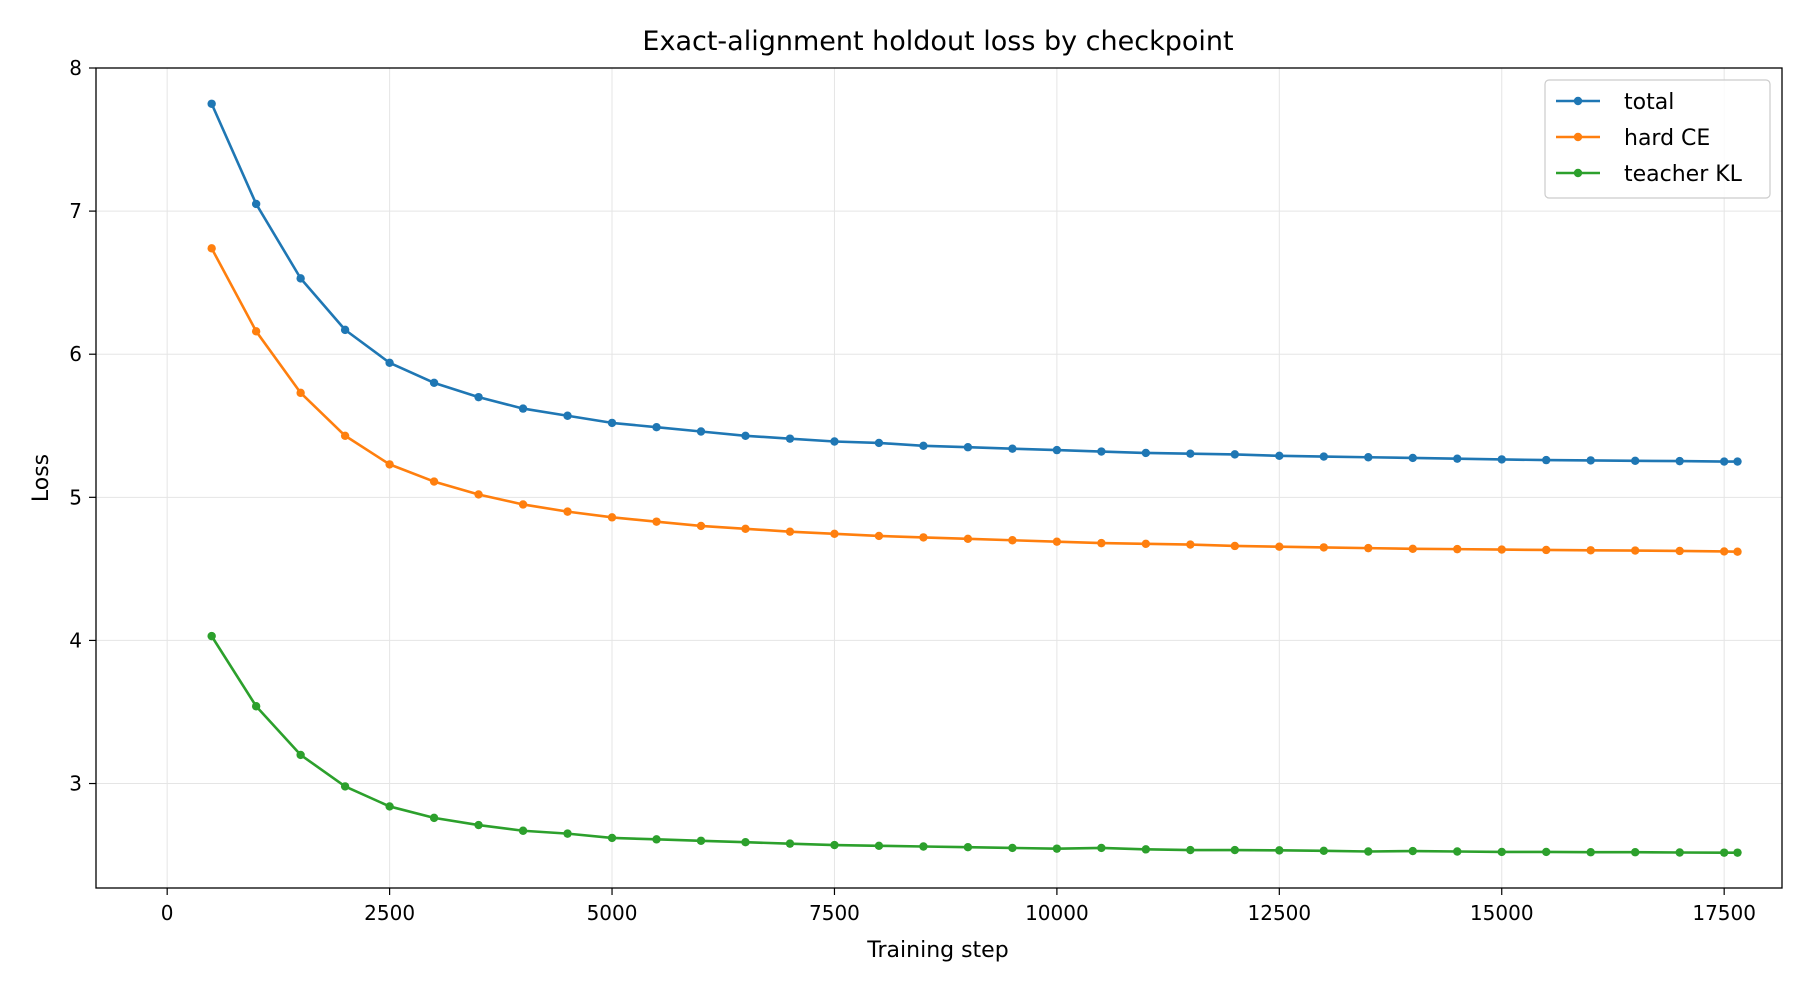  What do you see at coordinates (167, 913) in the screenshot?
I see `x-tick-label: 0` at bounding box center [167, 913].